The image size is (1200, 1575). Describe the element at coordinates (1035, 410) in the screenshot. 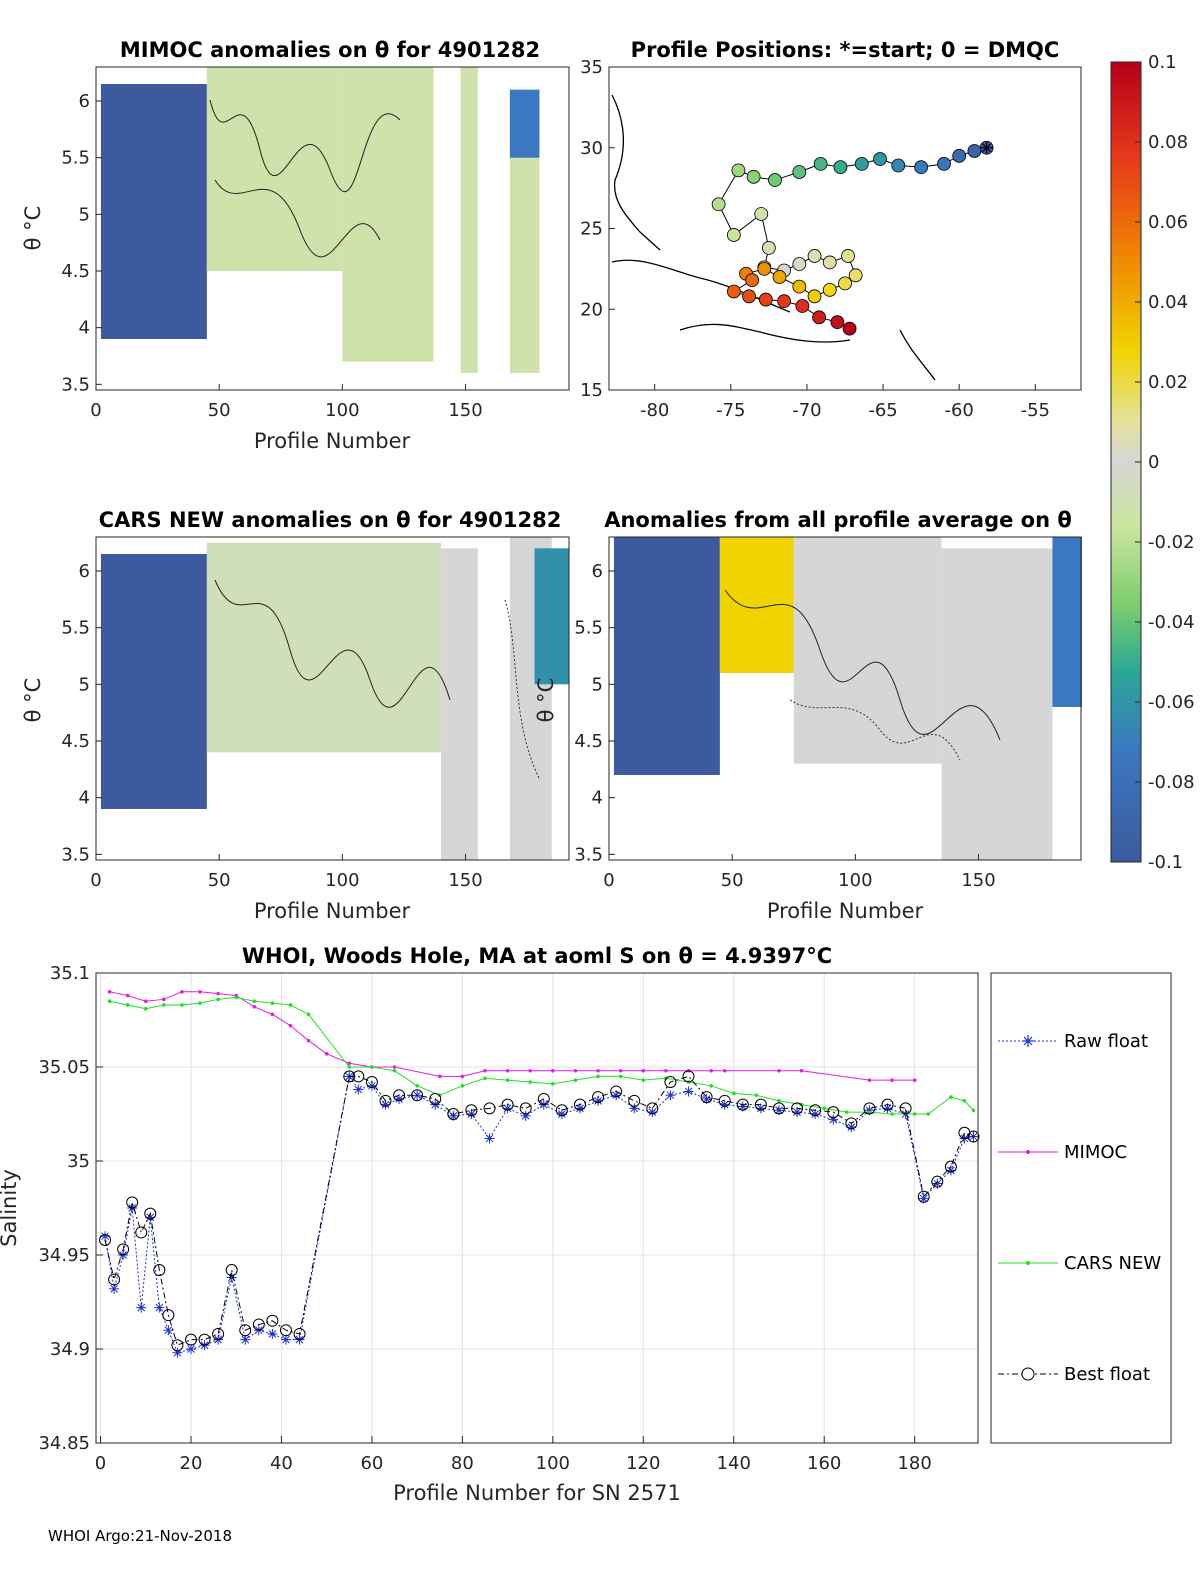

I see `positions-x-tick-label: -55` at that location.